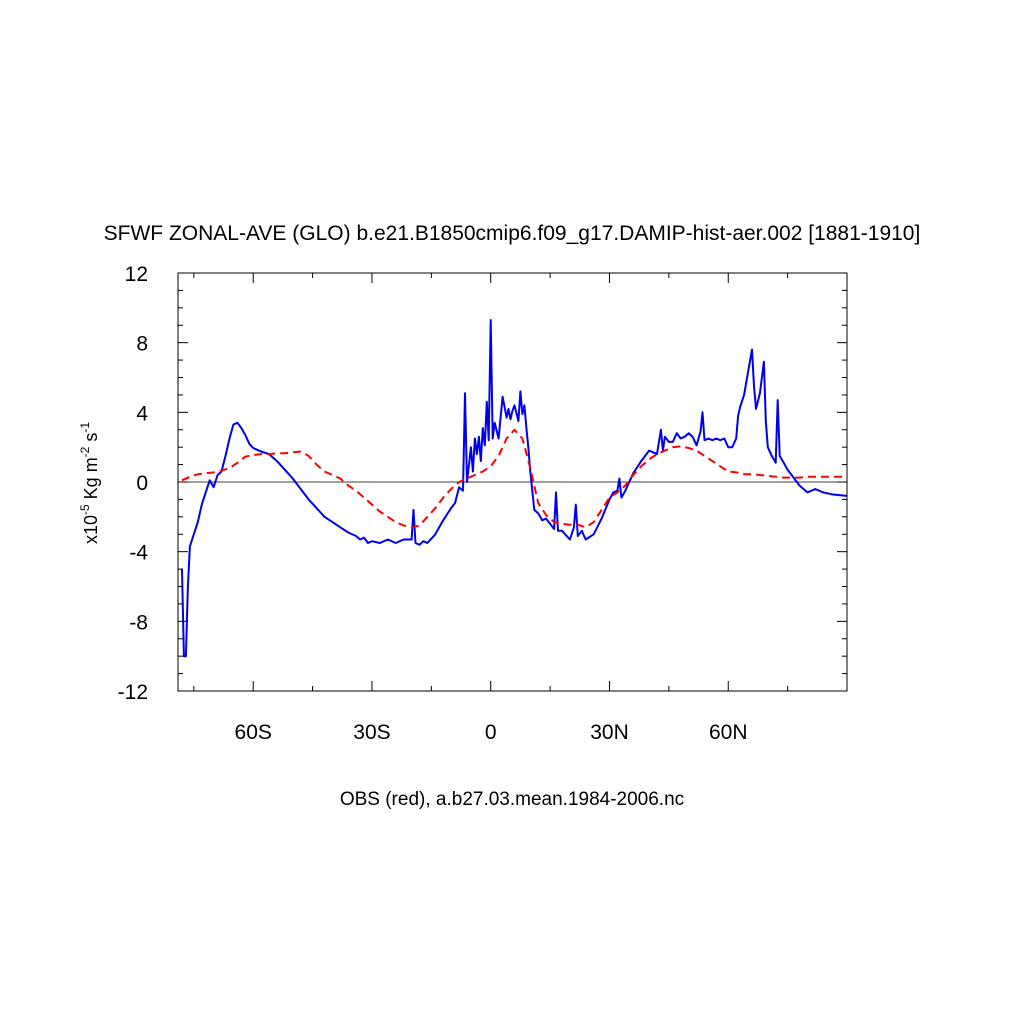 Image resolution: width=1024 pixels, height=1024 pixels. I want to click on y-tick-label: 12, so click(136, 274).